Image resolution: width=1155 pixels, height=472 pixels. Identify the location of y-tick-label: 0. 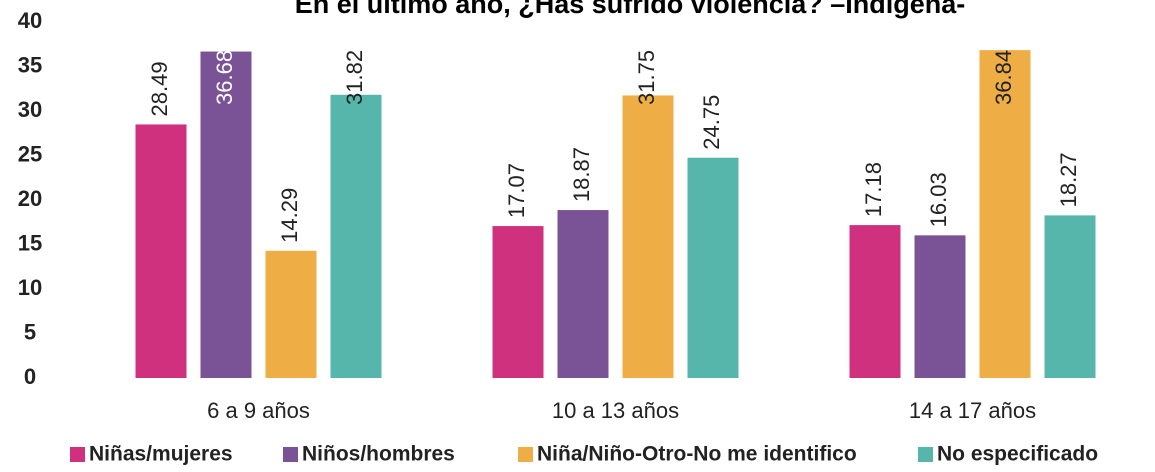
(30, 376).